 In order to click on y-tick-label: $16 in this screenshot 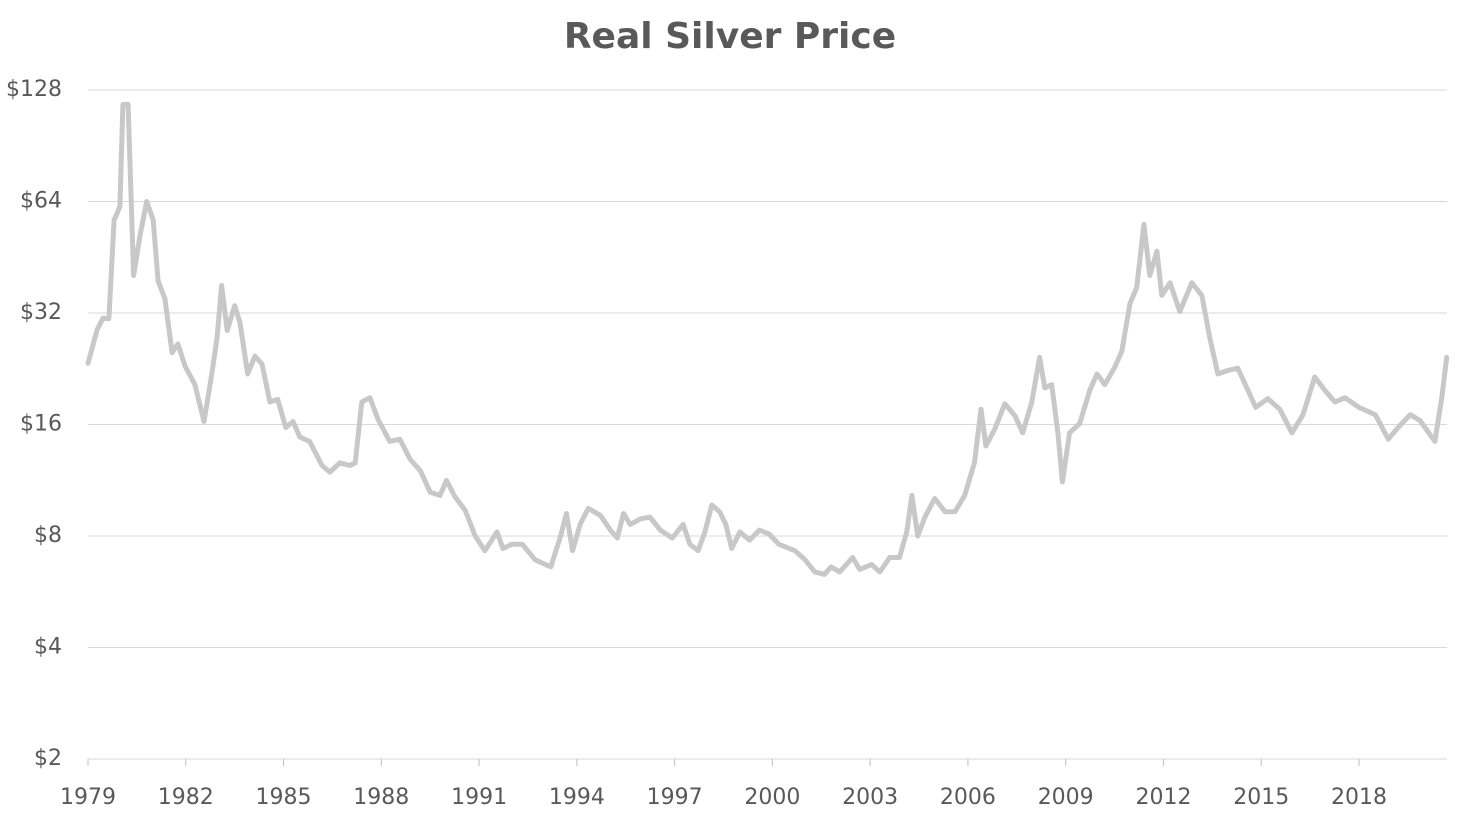, I will do `click(41, 424)`.